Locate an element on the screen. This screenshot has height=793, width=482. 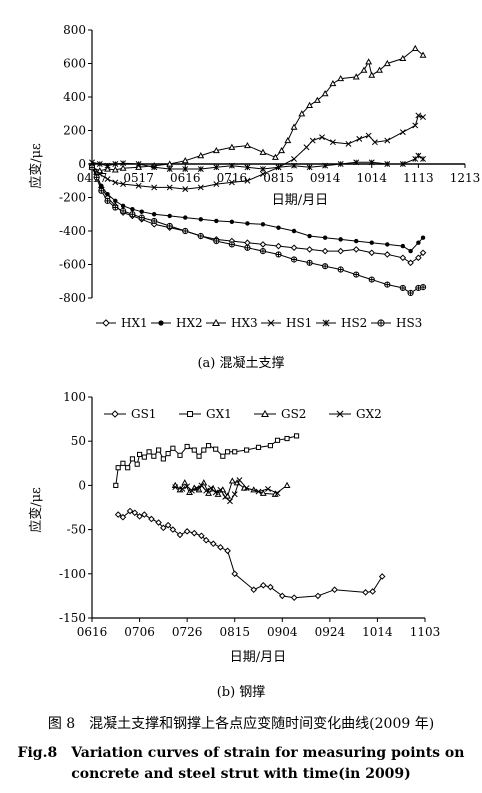
chart-a-legend-label-HS1: HS1 is located at coordinates (299, 323).